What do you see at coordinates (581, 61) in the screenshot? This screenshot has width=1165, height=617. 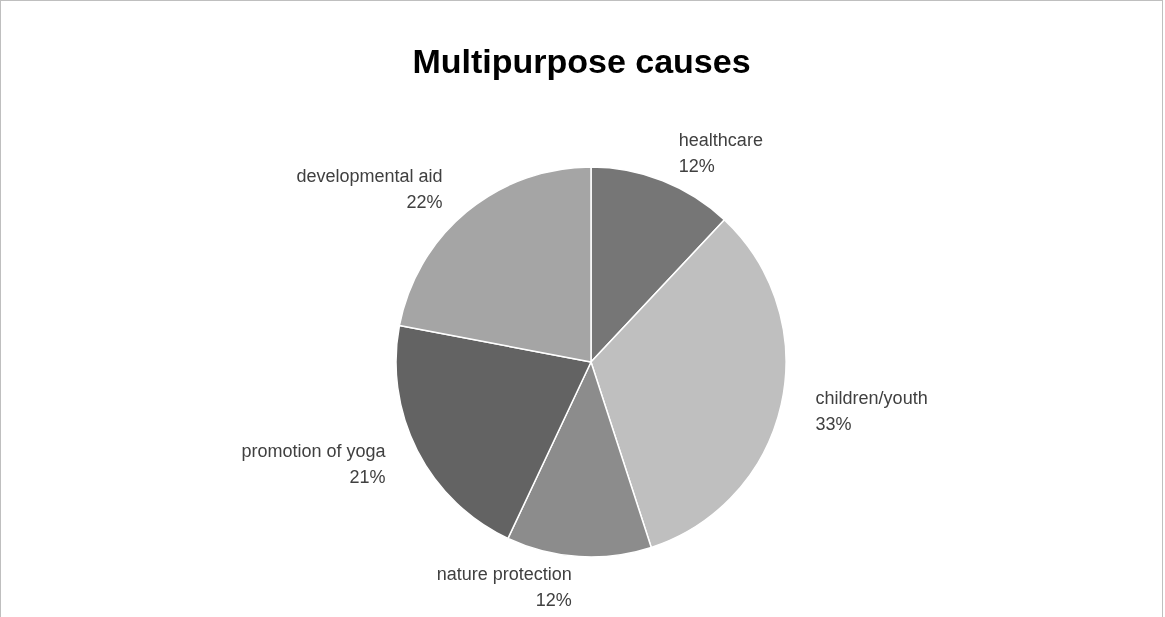 I see `chart-title: Multipurpose causes` at bounding box center [581, 61].